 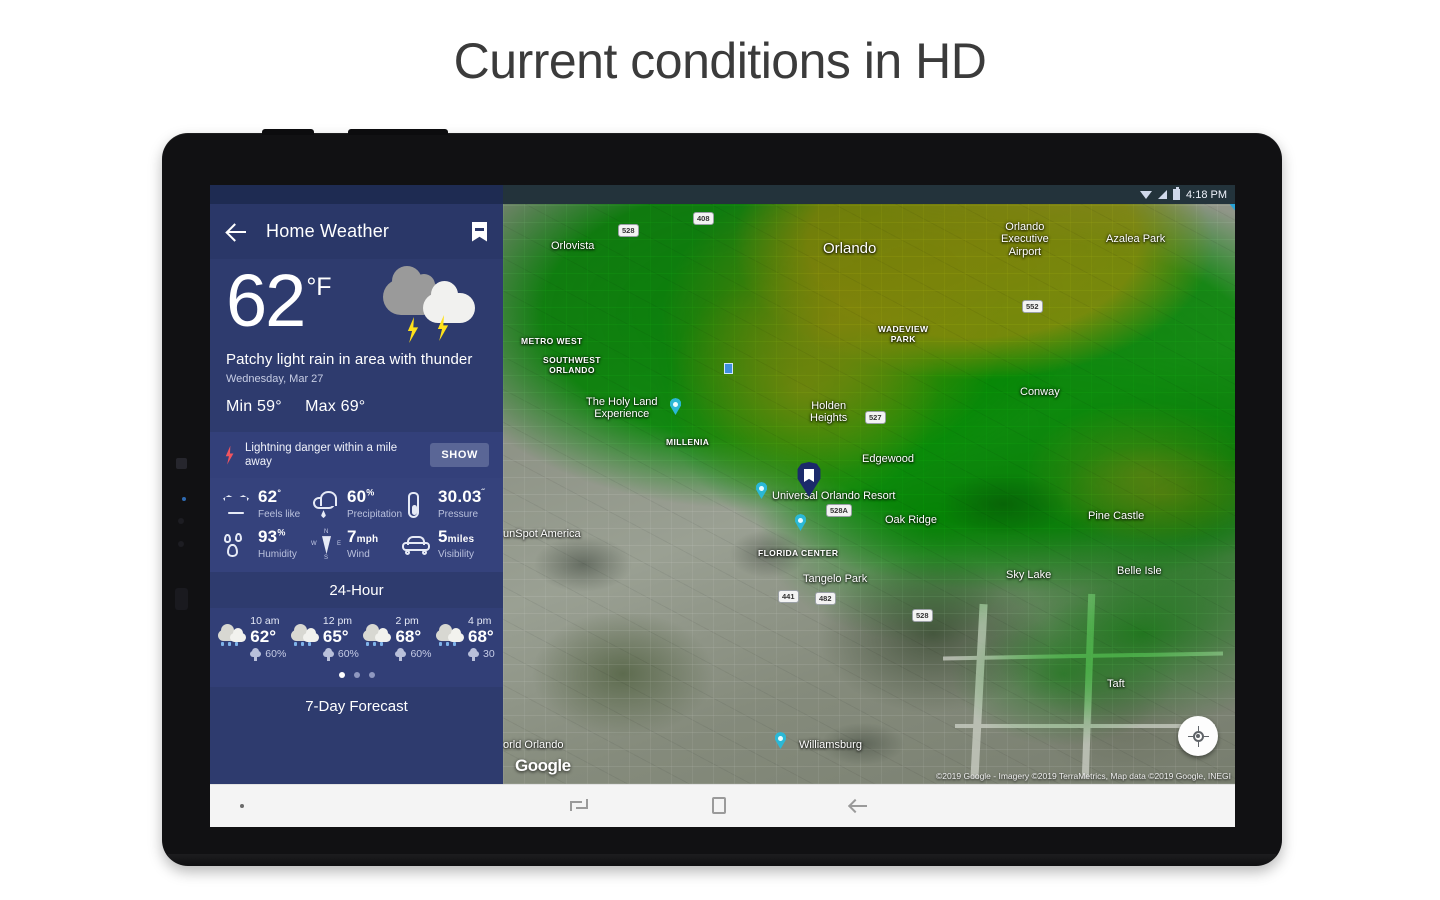 What do you see at coordinates (367, 540) in the screenshot?
I see `metric-unit: mph` at bounding box center [367, 540].